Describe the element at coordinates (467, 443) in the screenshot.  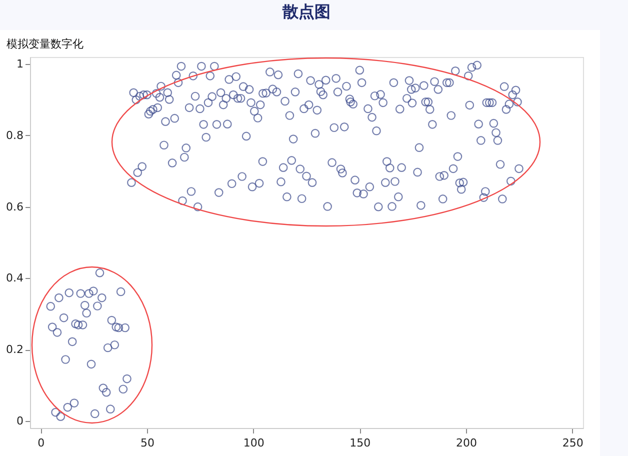
I see `x-tick-label: 200` at that location.